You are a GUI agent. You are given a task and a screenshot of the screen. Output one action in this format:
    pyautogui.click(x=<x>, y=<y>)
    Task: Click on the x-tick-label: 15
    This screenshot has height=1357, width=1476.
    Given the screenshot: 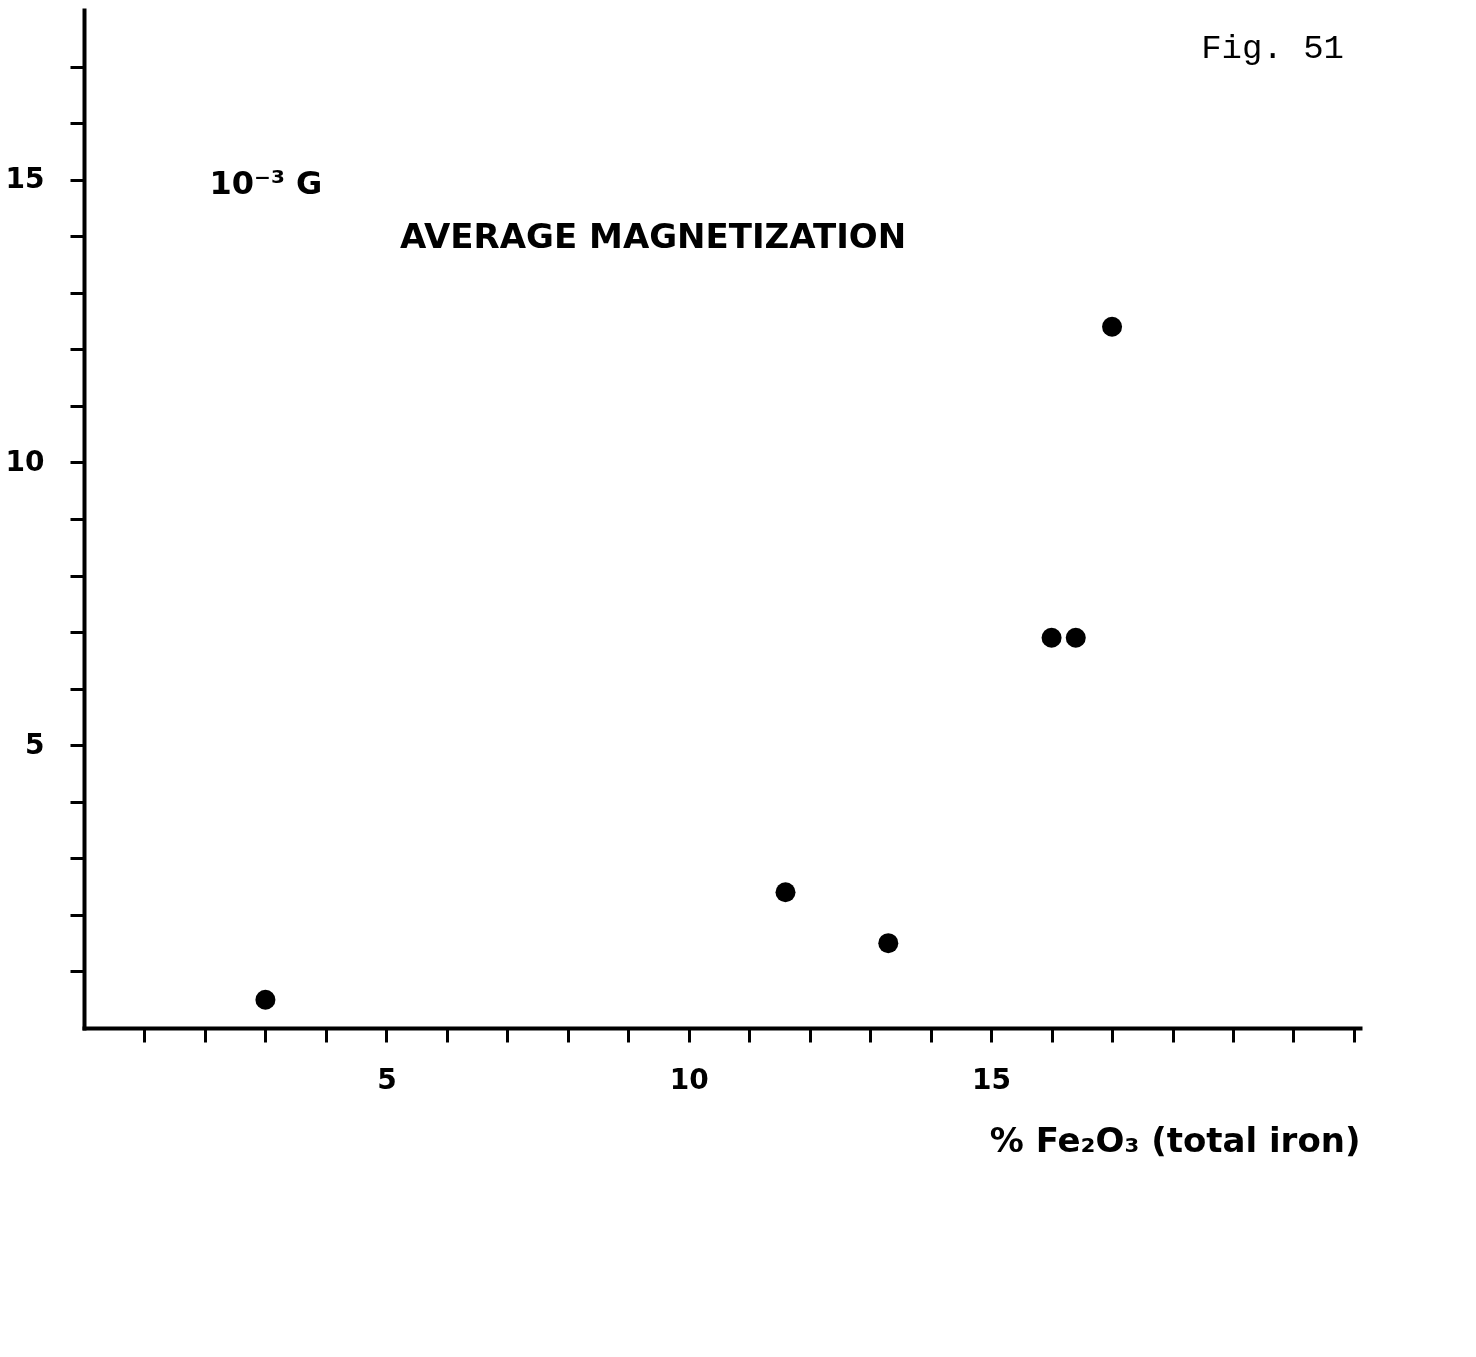 What is the action you would take?
    pyautogui.click(x=992, y=1079)
    